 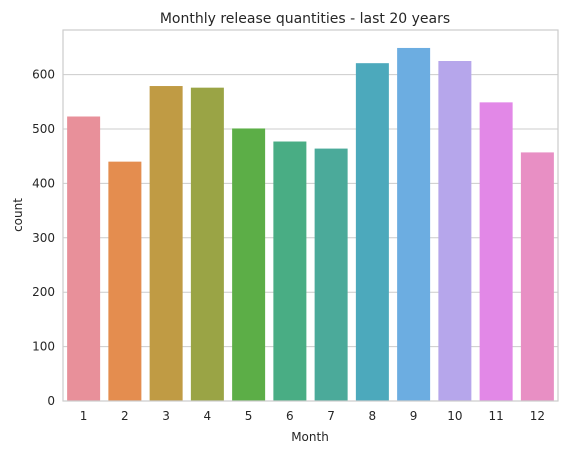 What do you see at coordinates (414, 416) in the screenshot?
I see `x-tick-label: 9` at bounding box center [414, 416].